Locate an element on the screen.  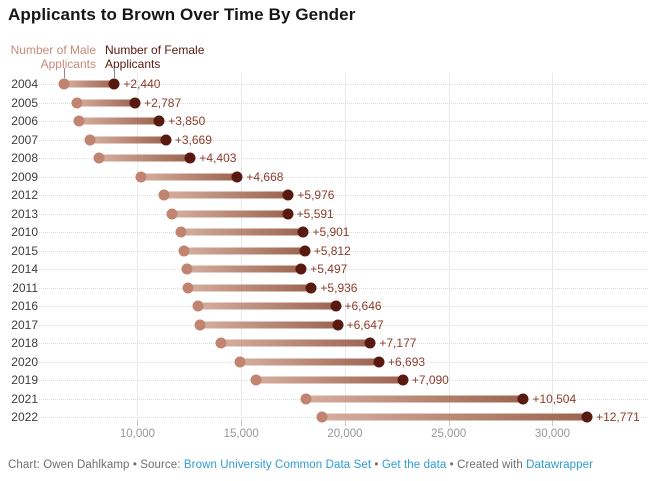
diff-label: +5,976 is located at coordinates (316, 195).